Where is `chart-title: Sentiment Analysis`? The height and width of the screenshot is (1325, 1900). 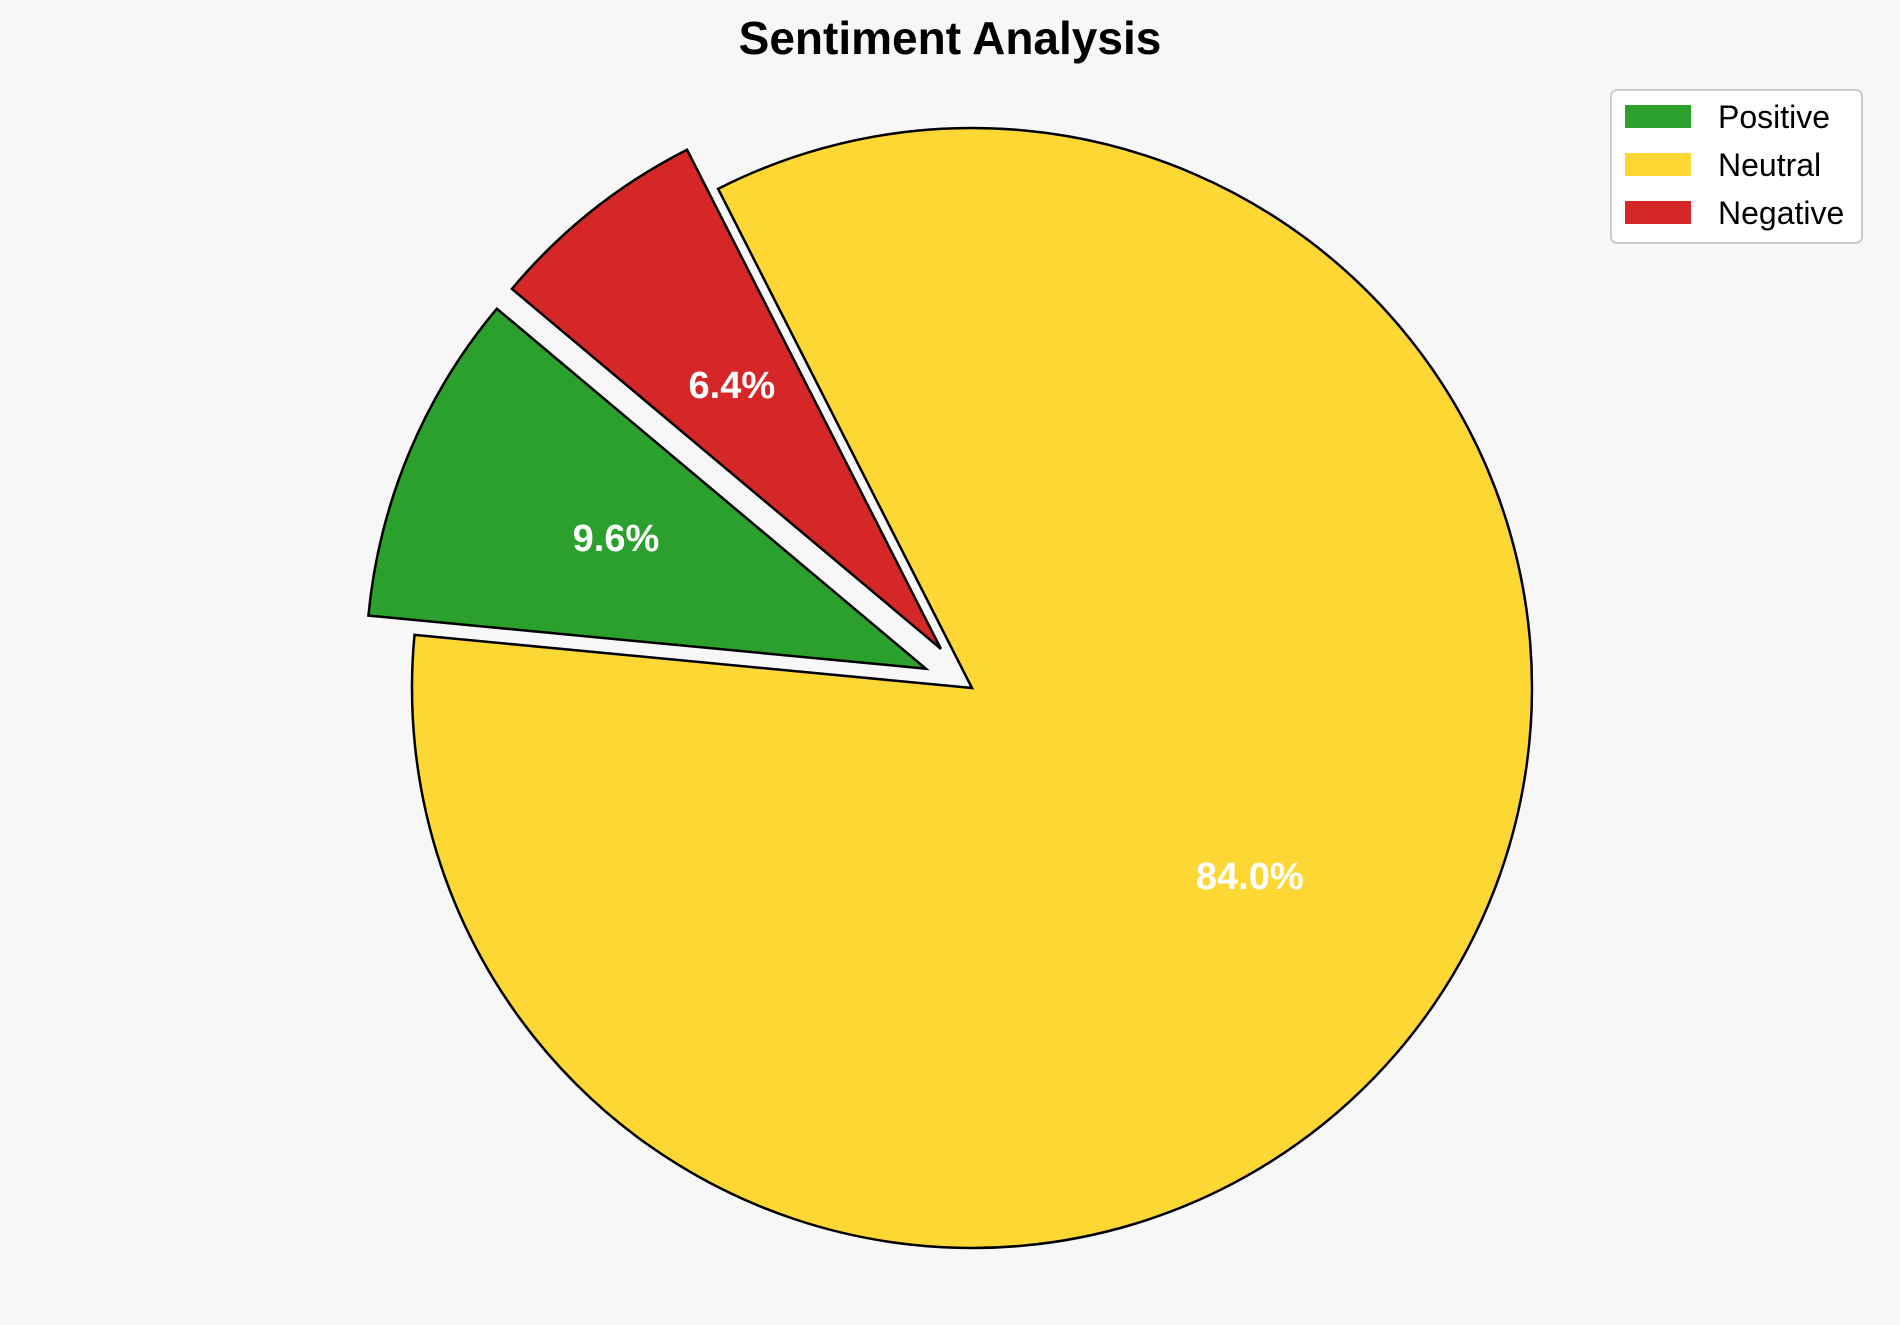
chart-title: Sentiment Analysis is located at coordinates (950, 38).